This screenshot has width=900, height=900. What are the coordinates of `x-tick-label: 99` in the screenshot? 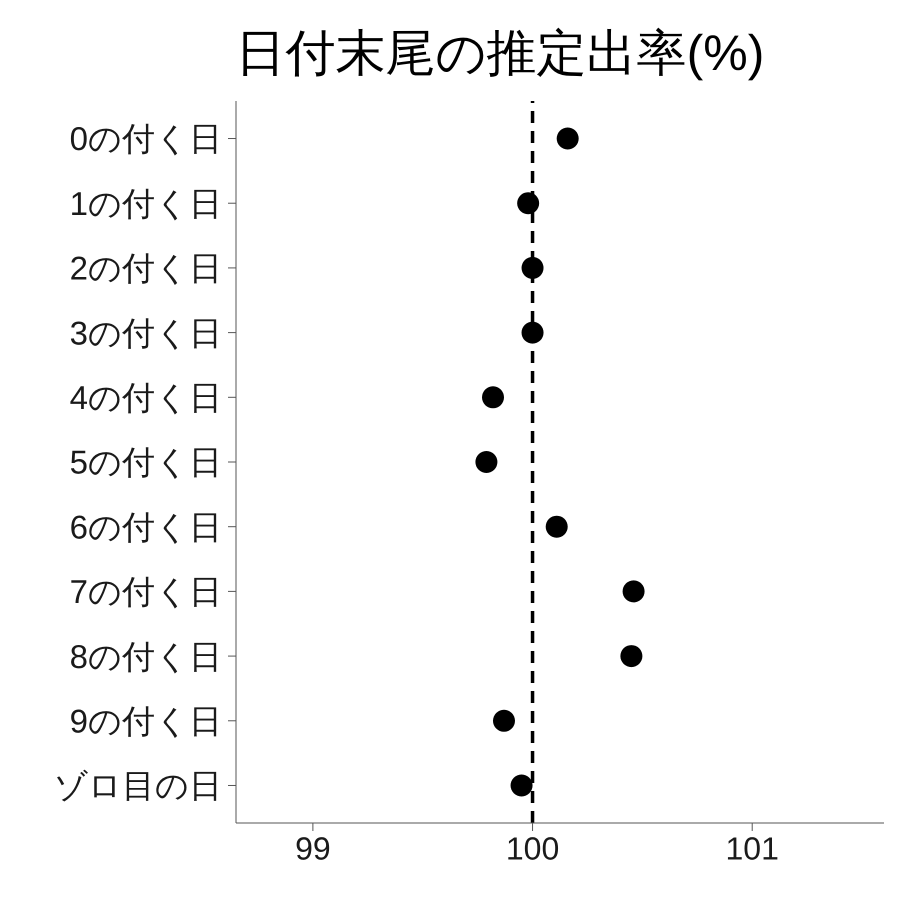 It's located at (313, 848).